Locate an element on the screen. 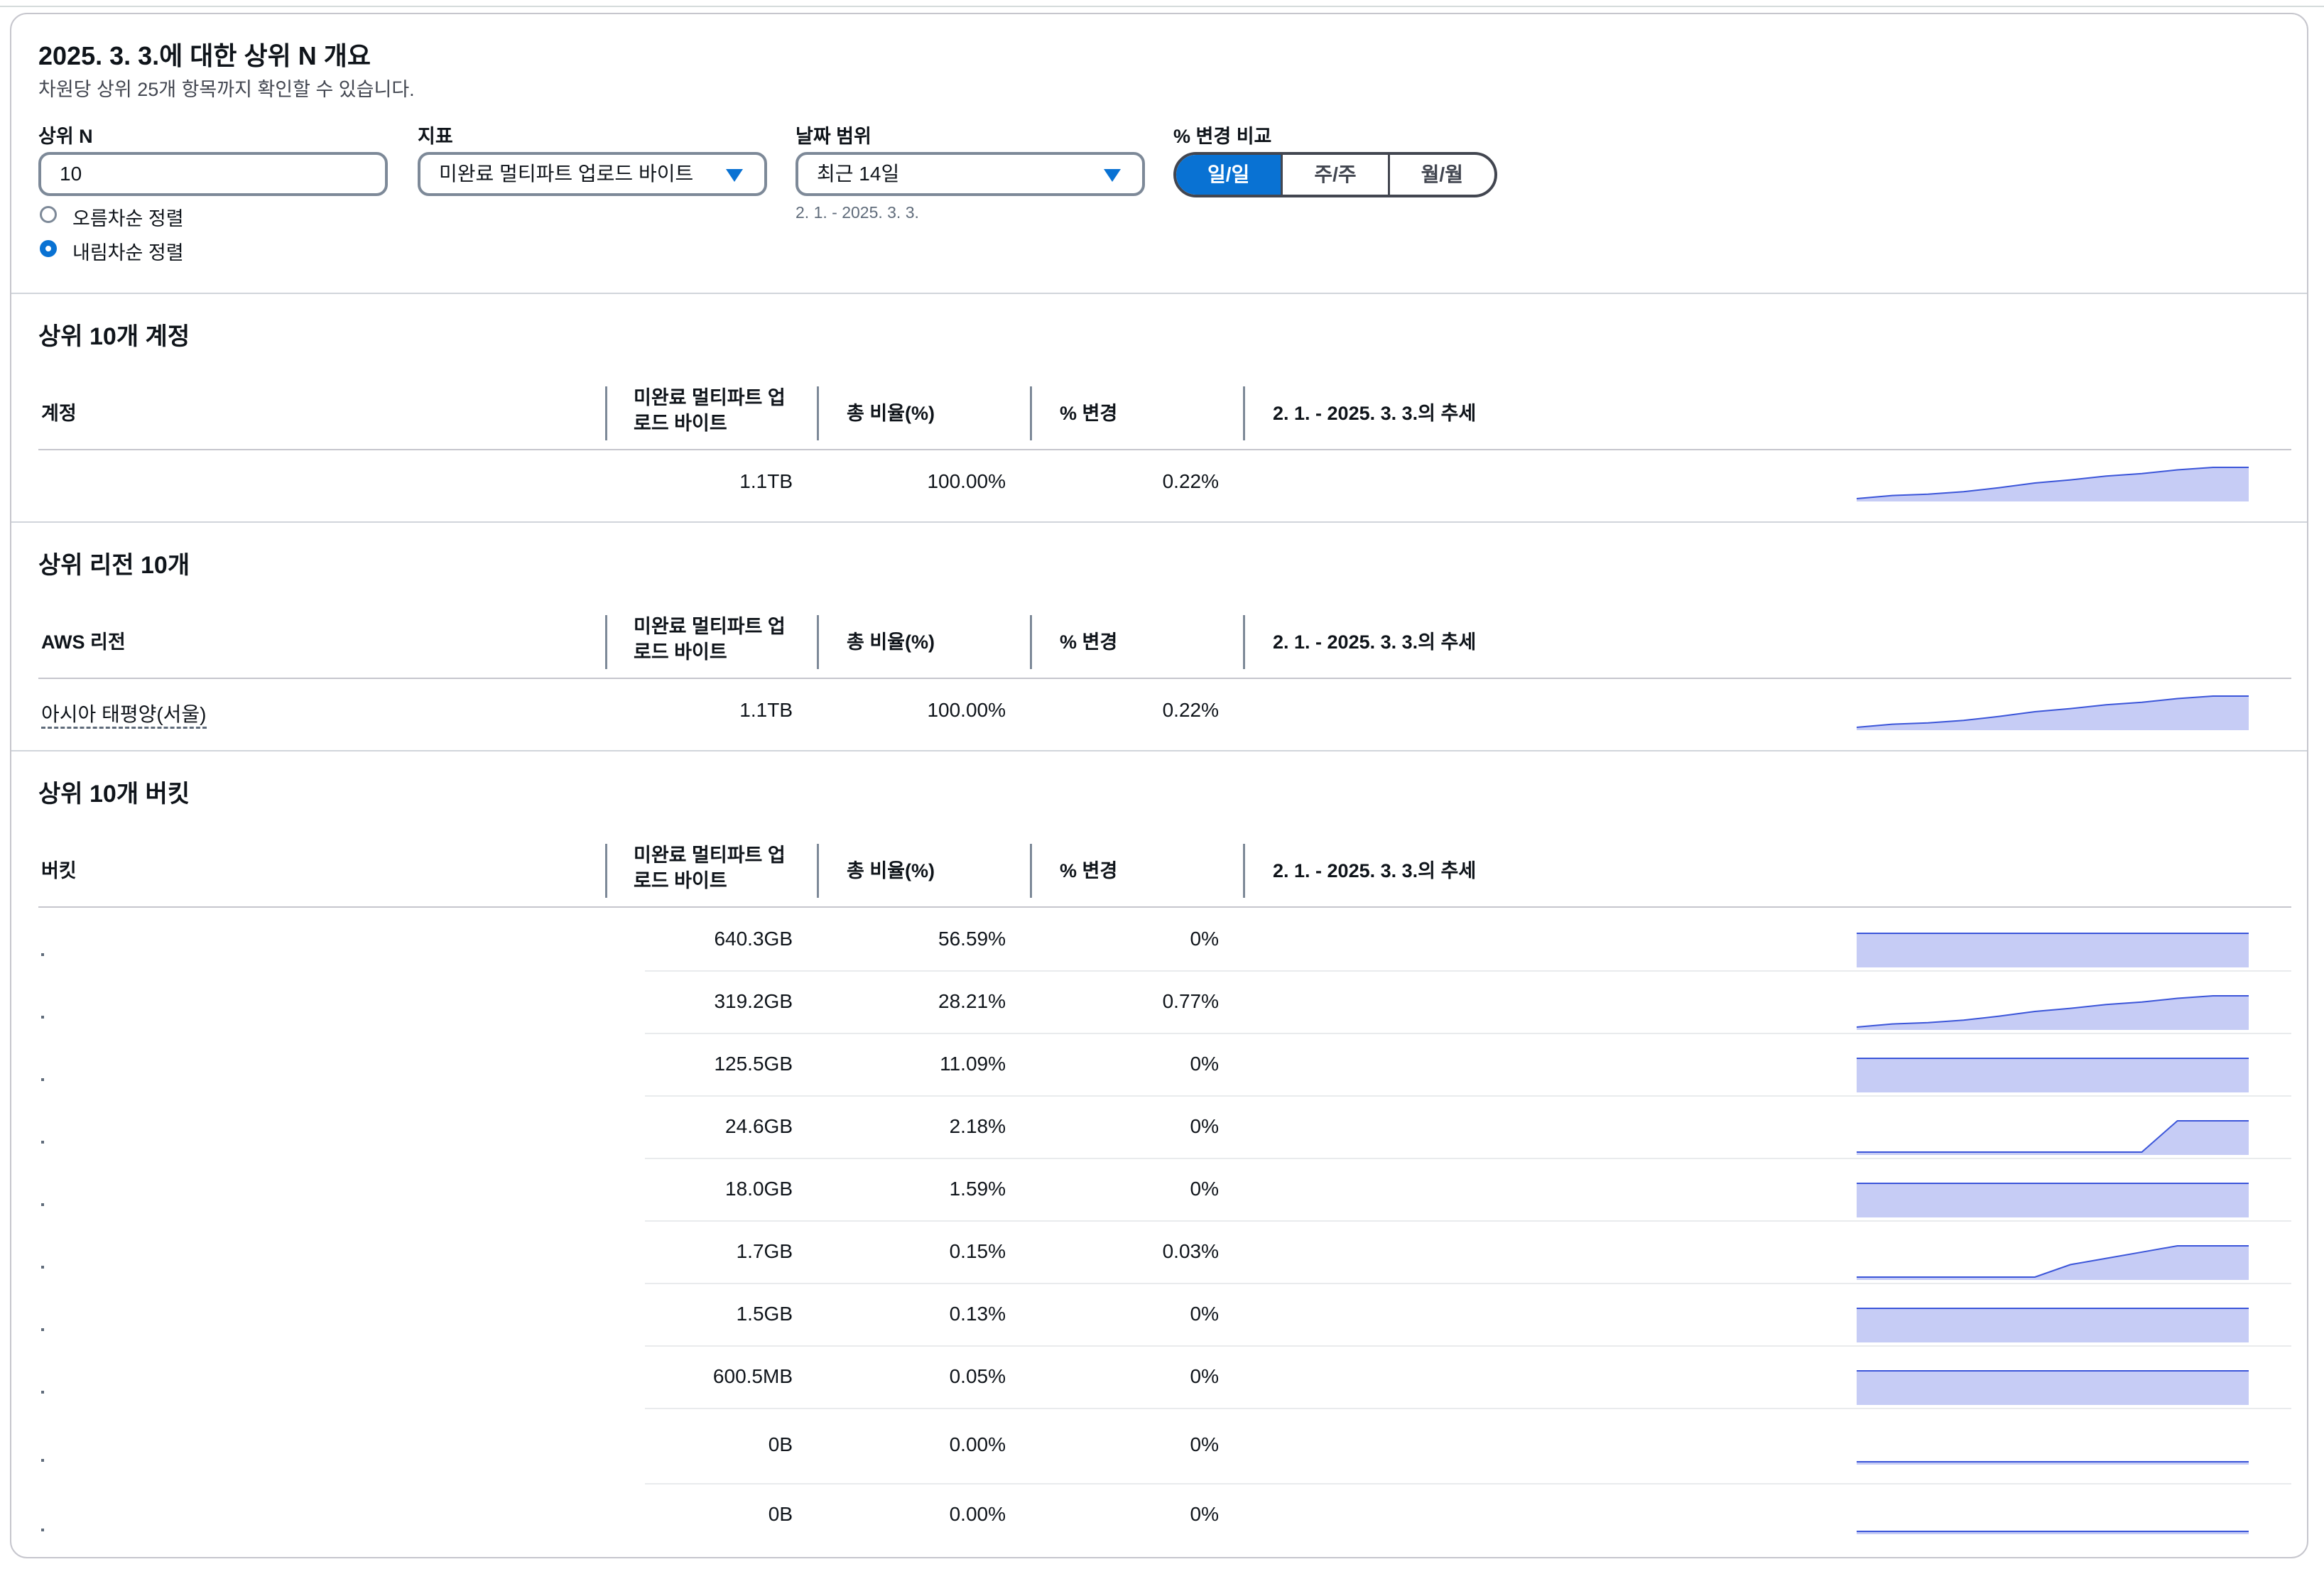 This screenshot has width=2324, height=1574. row-bytes: 319.2GB is located at coordinates (753, 1001).